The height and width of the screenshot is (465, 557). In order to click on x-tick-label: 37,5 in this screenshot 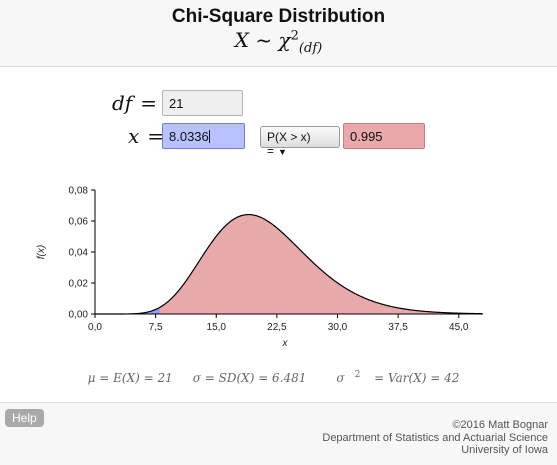, I will do `click(398, 327)`.